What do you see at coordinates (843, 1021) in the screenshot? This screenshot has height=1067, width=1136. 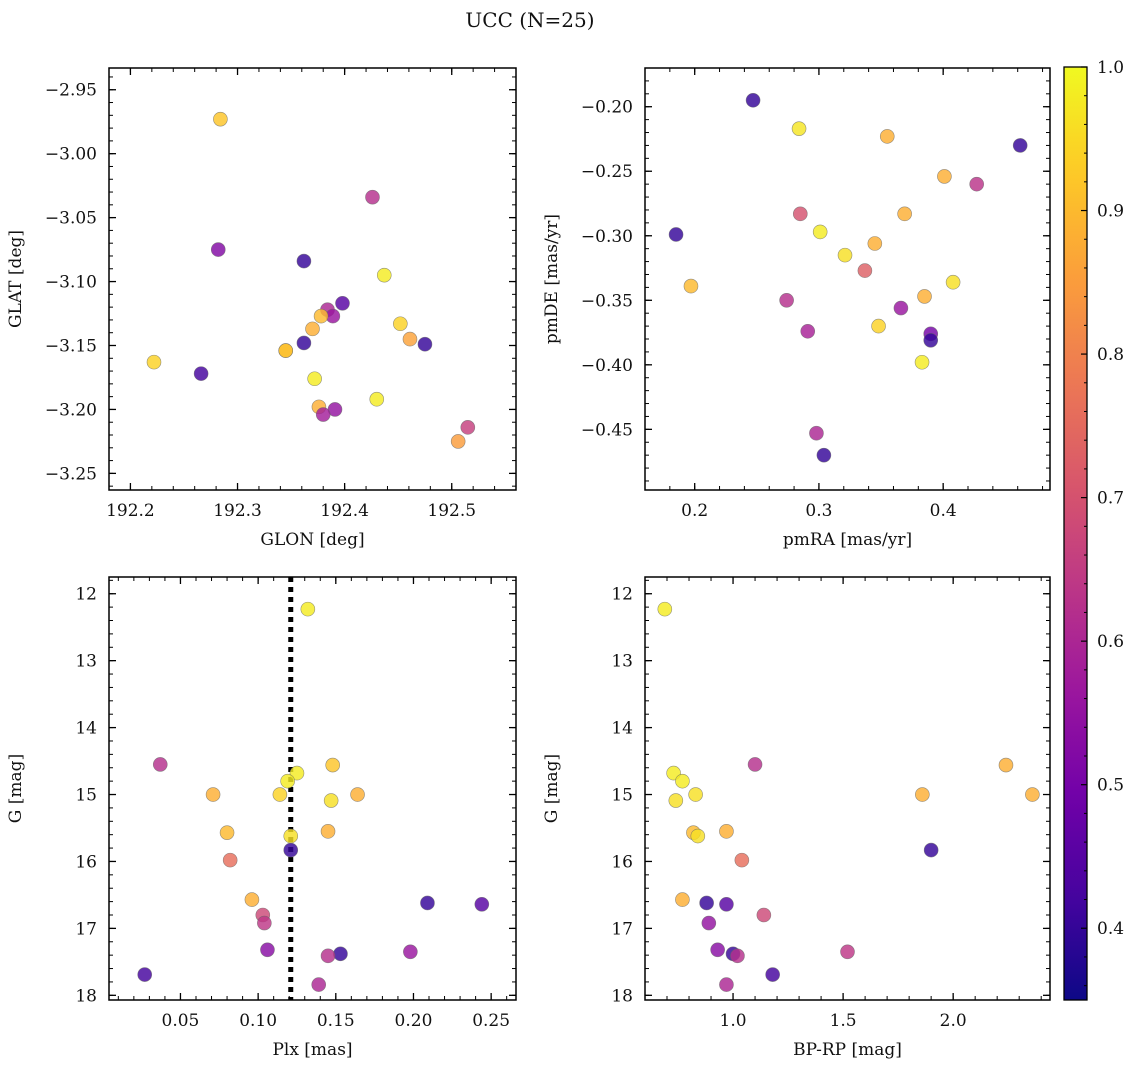 I see `x-tick-label: 1.5` at bounding box center [843, 1021].